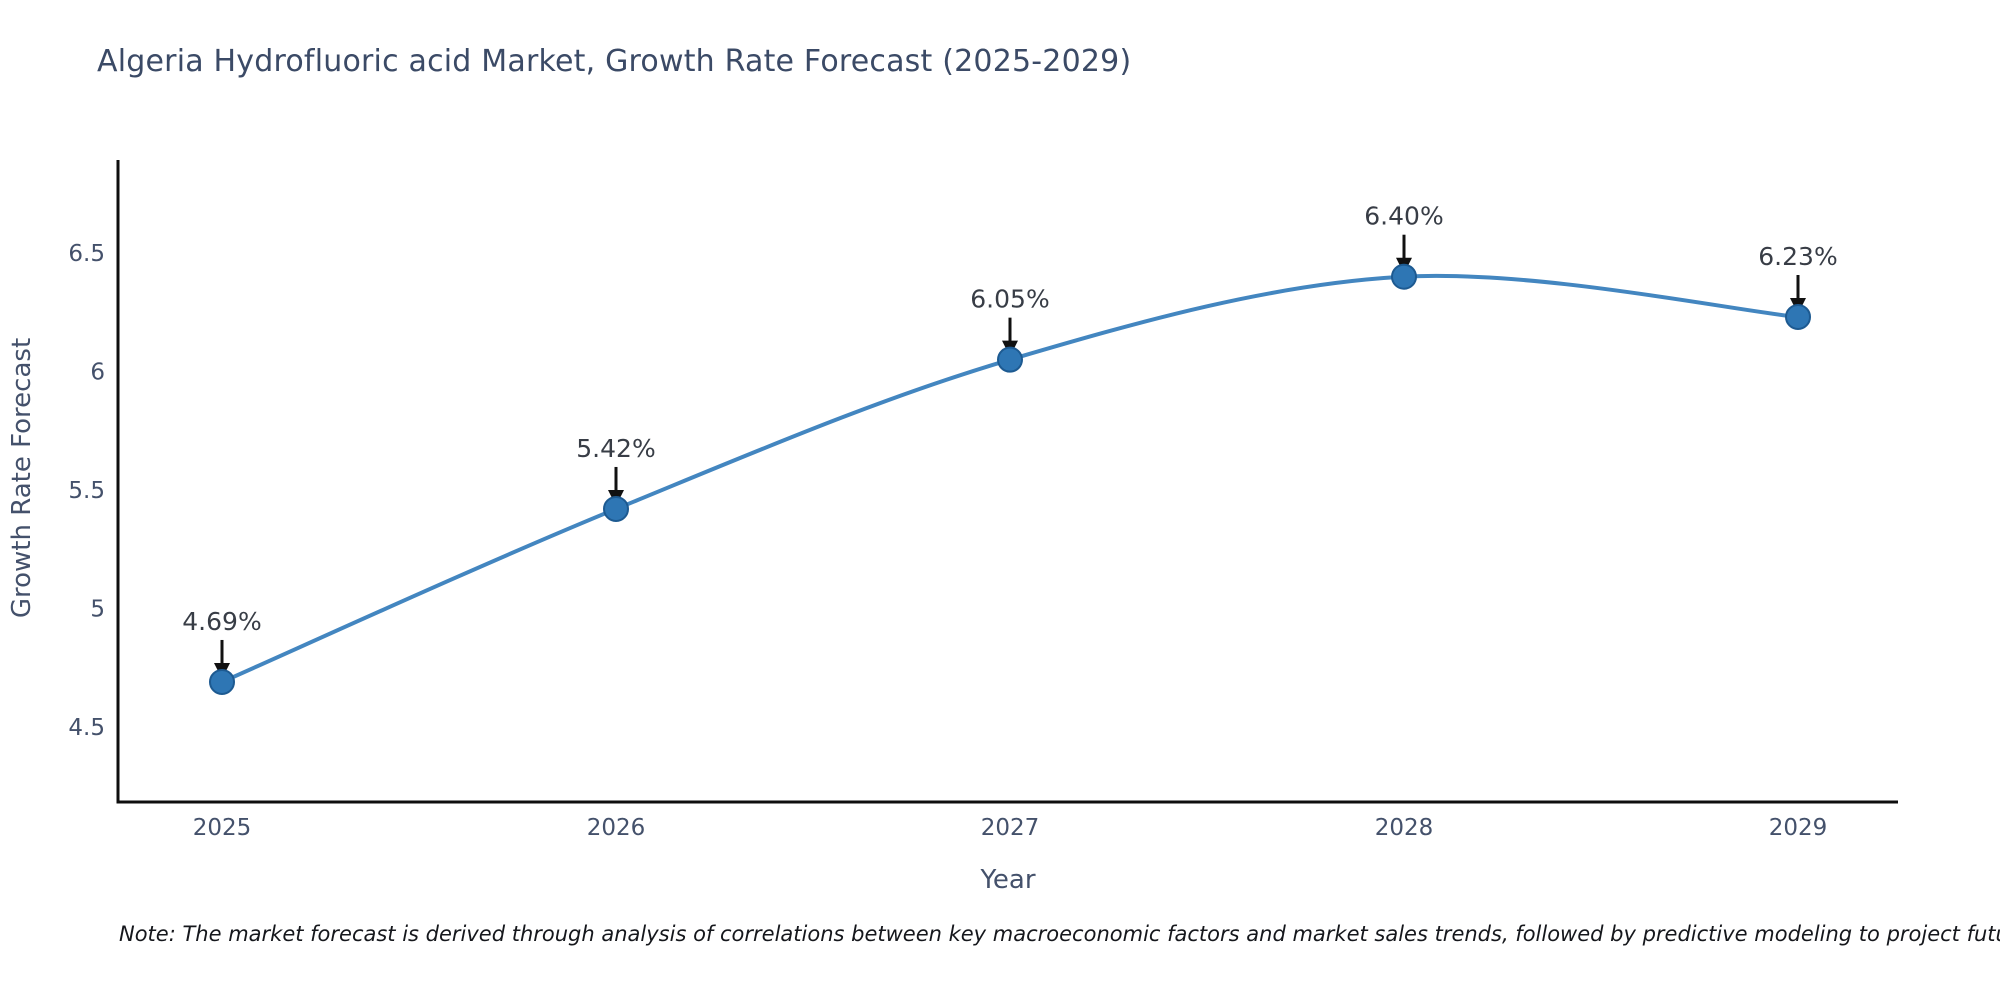 This screenshot has width=2000, height=1000. I want to click on point-value-label: 6.23%, so click(1797, 256).